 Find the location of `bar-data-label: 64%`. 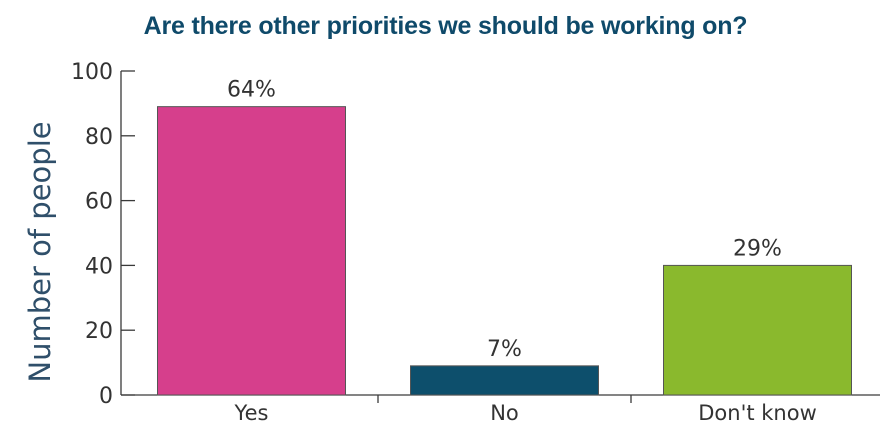

bar-data-label: 64% is located at coordinates (251, 90).